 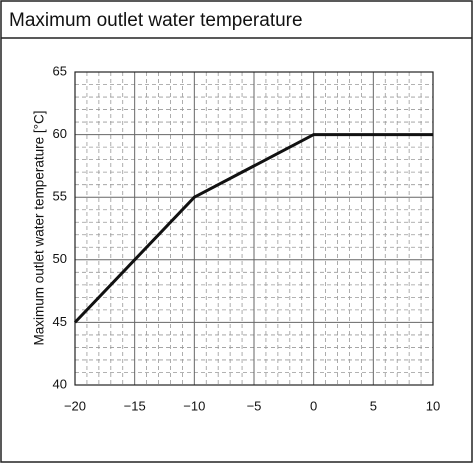 What do you see at coordinates (39, 228) in the screenshot?
I see `y-axis-label: Maximum outlet water temperature [°C]` at bounding box center [39, 228].